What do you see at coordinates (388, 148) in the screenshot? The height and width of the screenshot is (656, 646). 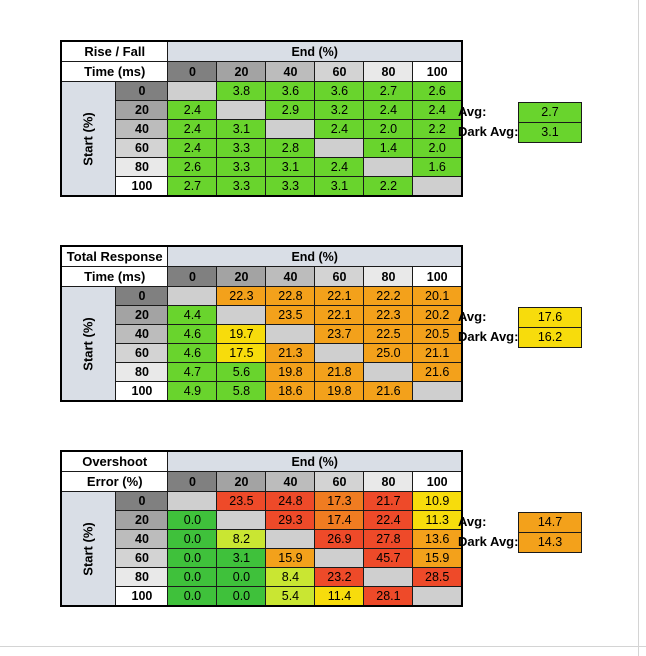 I see `data-cell: 1.4` at bounding box center [388, 148].